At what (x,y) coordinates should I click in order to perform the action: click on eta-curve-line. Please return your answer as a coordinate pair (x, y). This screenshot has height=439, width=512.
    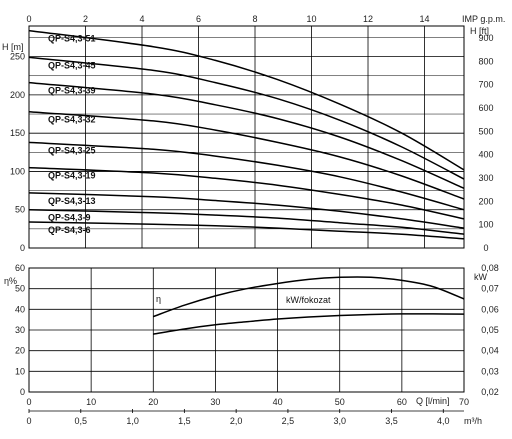
    Looking at the image, I should click on (309, 297).